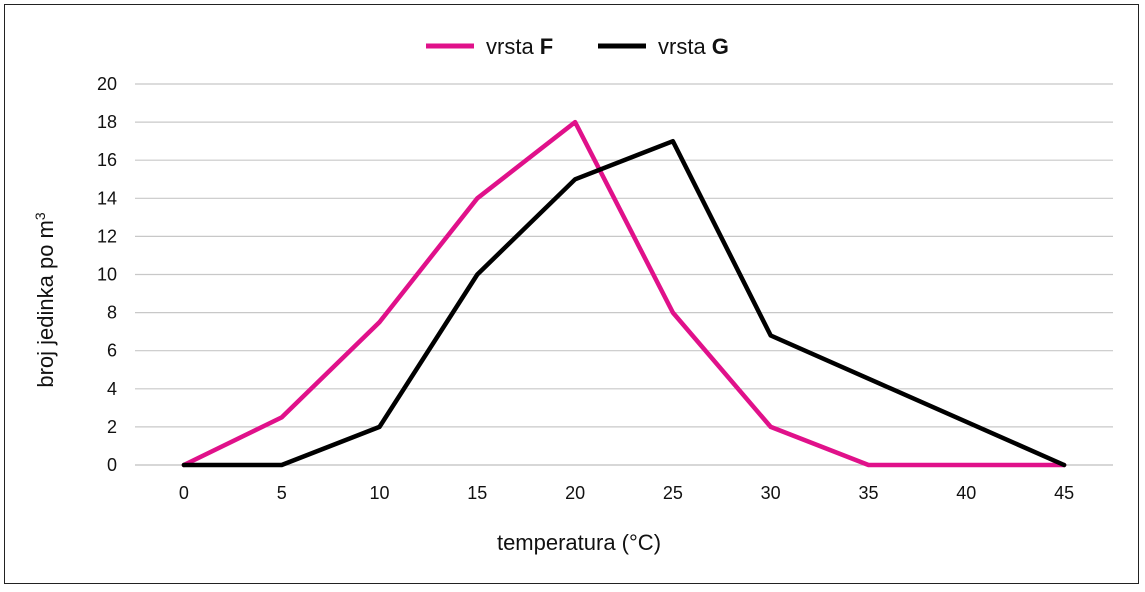 The width and height of the screenshot is (1145, 592). Describe the element at coordinates (107, 122) in the screenshot. I see `y-tick-label: 18` at that location.